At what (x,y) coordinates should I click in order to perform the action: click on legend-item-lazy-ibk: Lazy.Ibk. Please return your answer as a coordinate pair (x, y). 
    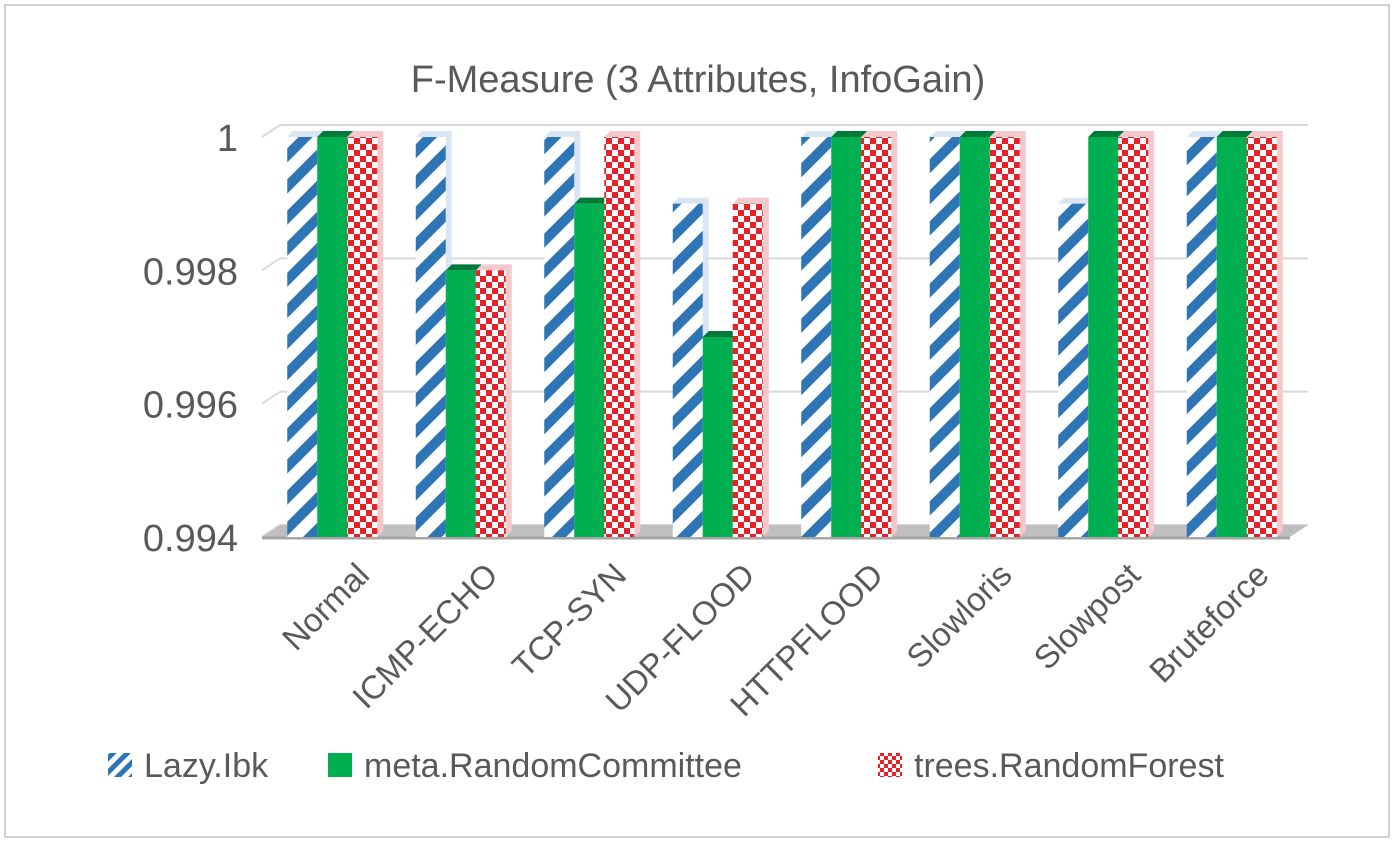
    Looking at the image, I should click on (188, 766).